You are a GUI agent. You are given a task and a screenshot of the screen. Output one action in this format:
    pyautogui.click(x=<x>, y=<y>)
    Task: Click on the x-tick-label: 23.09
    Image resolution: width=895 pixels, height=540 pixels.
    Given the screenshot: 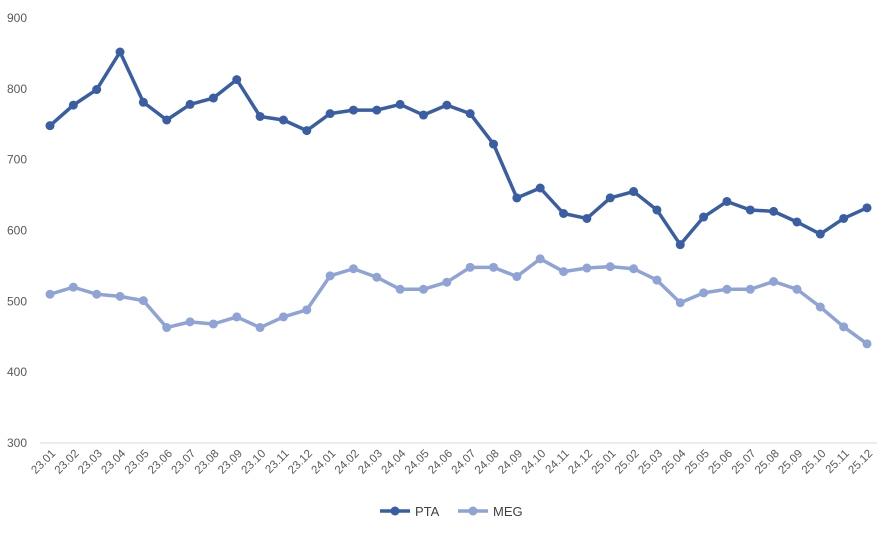 What is the action you would take?
    pyautogui.click(x=230, y=462)
    